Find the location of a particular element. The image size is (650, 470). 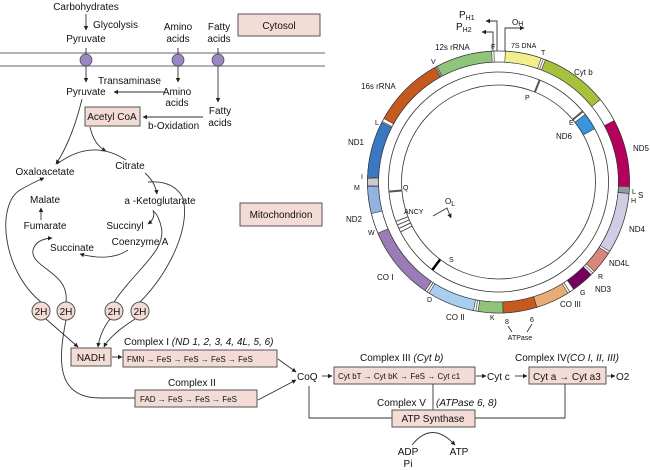

trna-l-tick is located at coordinates (387, 124).